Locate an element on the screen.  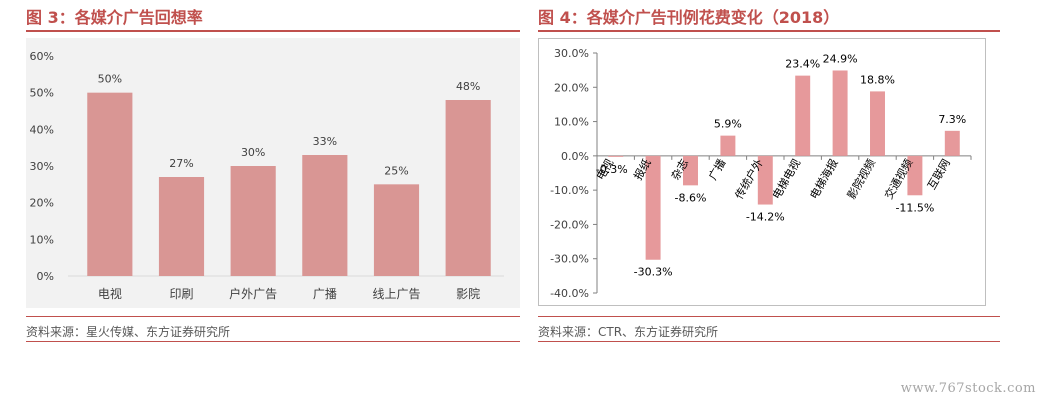
bar-value-label: 18.8% is located at coordinates (877, 79).